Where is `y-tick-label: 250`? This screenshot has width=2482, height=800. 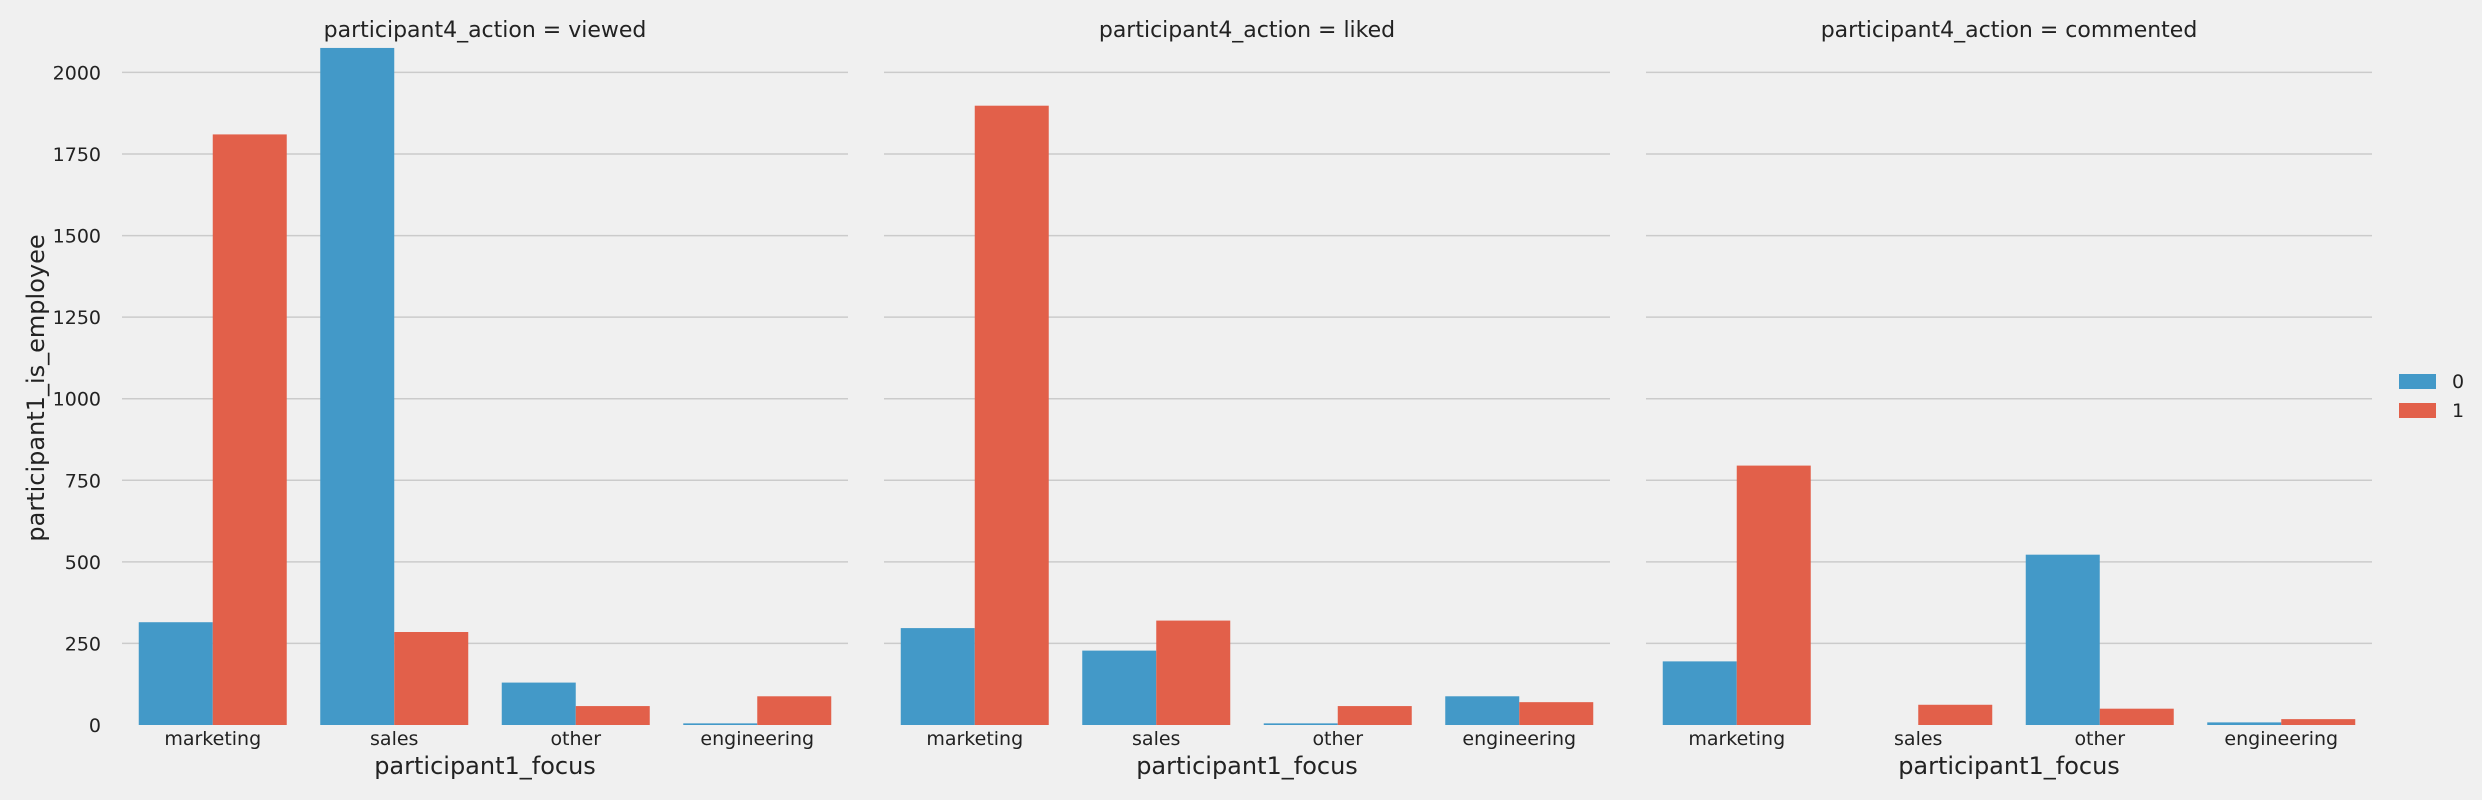
y-tick-label: 250 is located at coordinates (83, 644).